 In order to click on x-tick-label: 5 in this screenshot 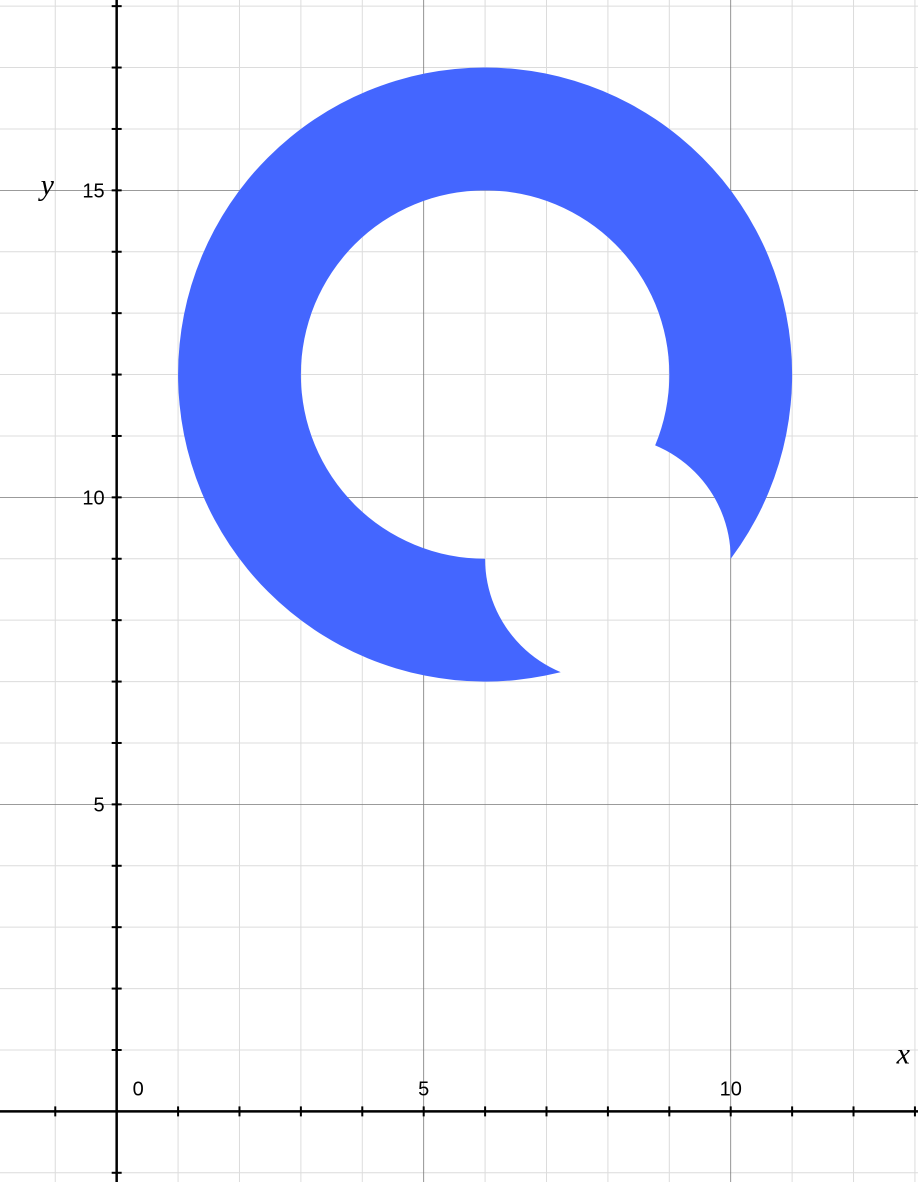, I will do `click(423, 1089)`.